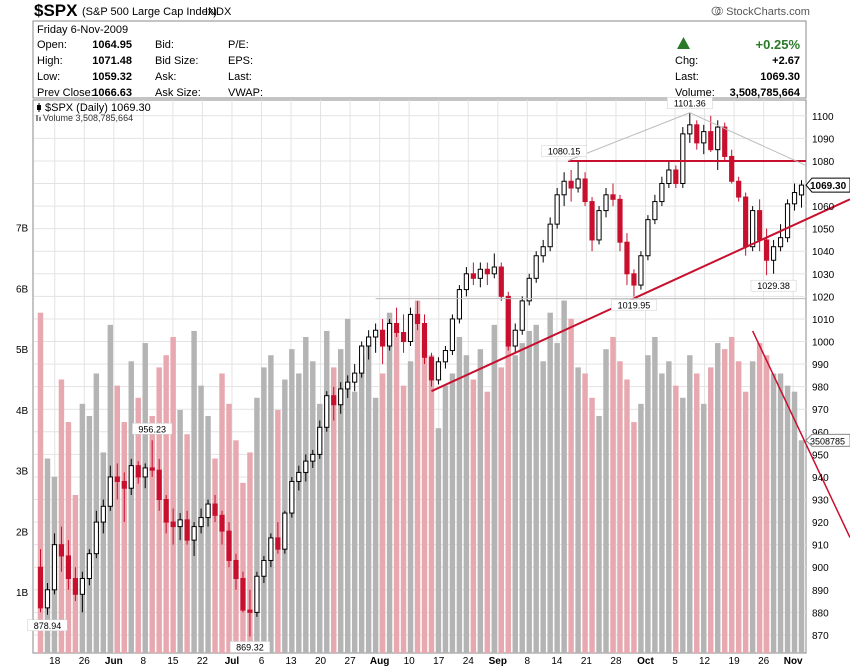  I want to click on volume-tick-label: 5B, so click(22, 350).